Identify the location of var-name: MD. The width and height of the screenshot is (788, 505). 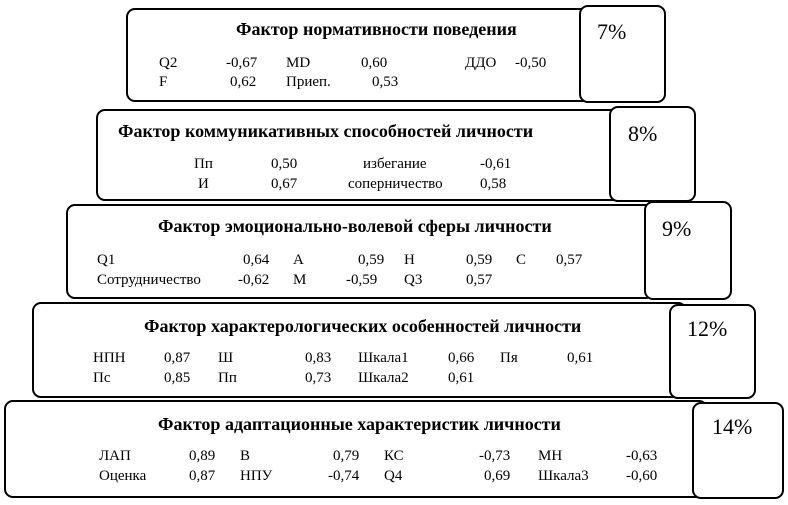
(298, 63).